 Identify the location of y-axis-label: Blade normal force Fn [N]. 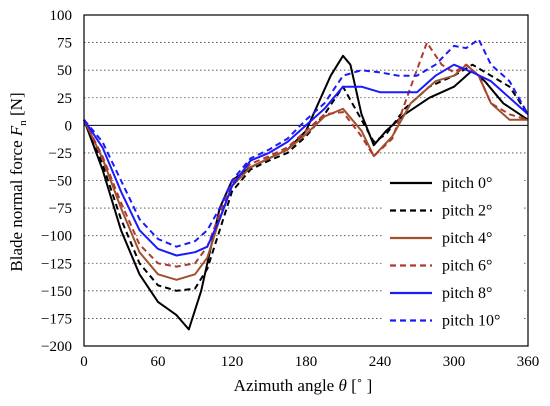
(18, 181).